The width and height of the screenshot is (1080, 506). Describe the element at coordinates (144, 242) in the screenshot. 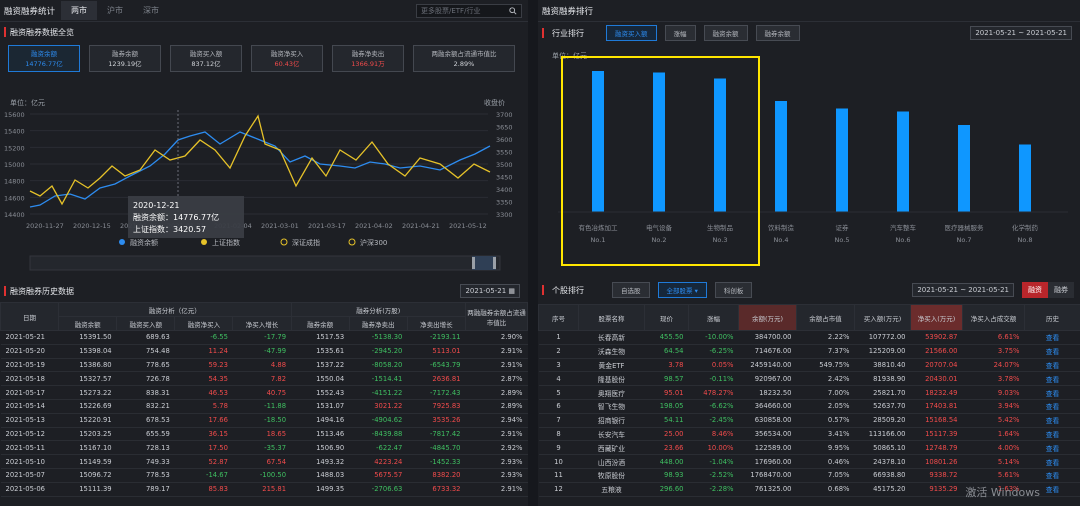

I see `legend-margin-balance: 融资余额` at that location.